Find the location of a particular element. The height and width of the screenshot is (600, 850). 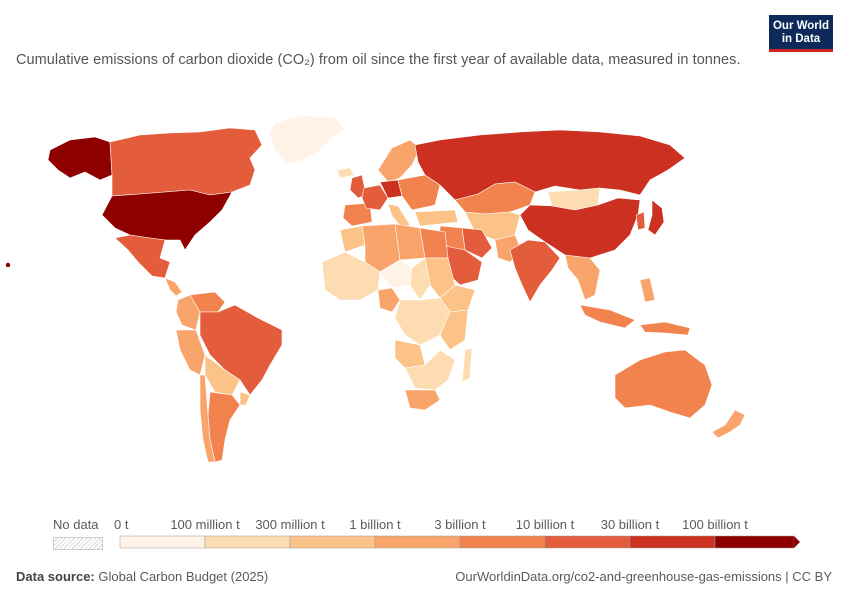

legend-arrow is located at coordinates (797, 542).